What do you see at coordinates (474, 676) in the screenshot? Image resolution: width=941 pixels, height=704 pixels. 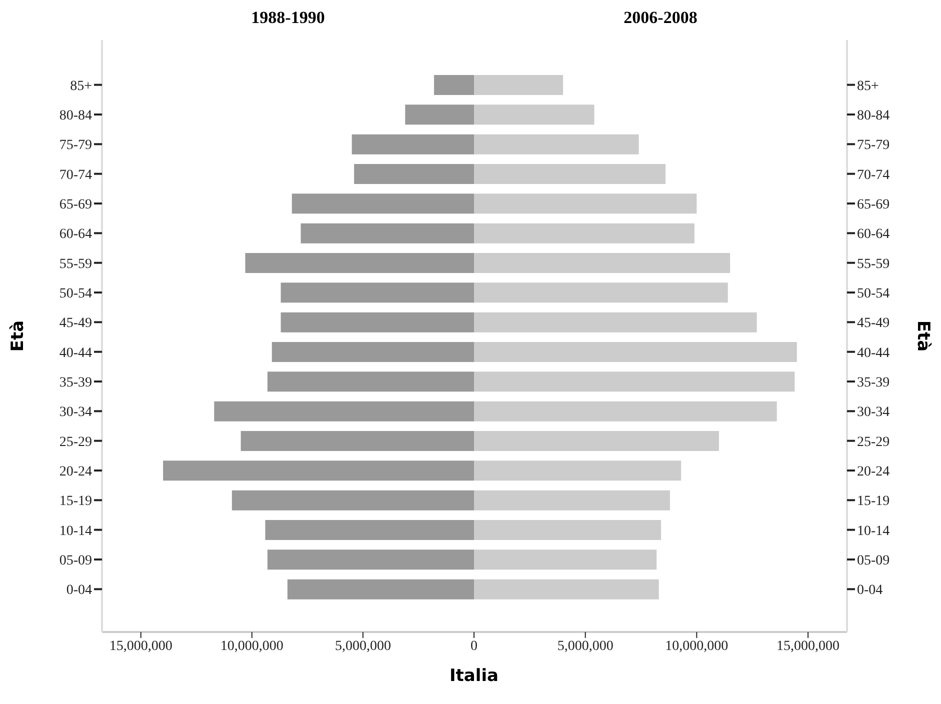 I see `x-axis-title: Italia` at bounding box center [474, 676].